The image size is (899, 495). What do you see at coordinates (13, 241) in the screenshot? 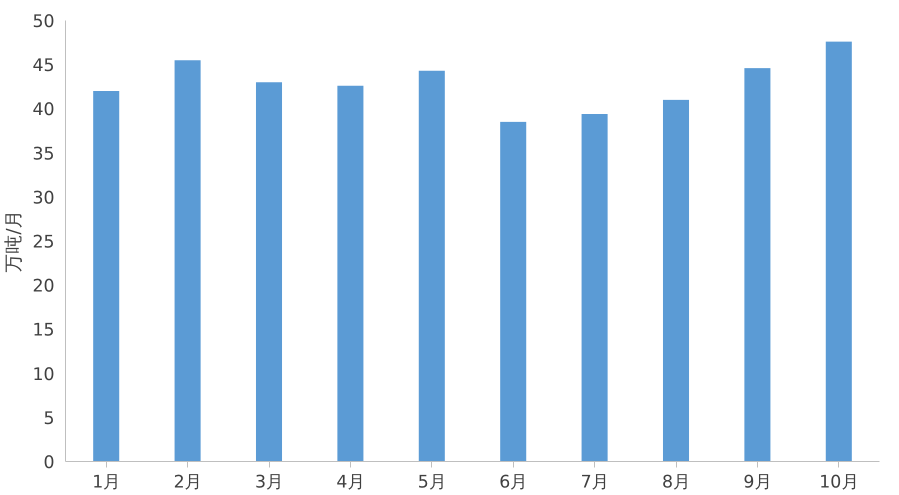
I see `y-axis-title: 万吨/月` at bounding box center [13, 241].